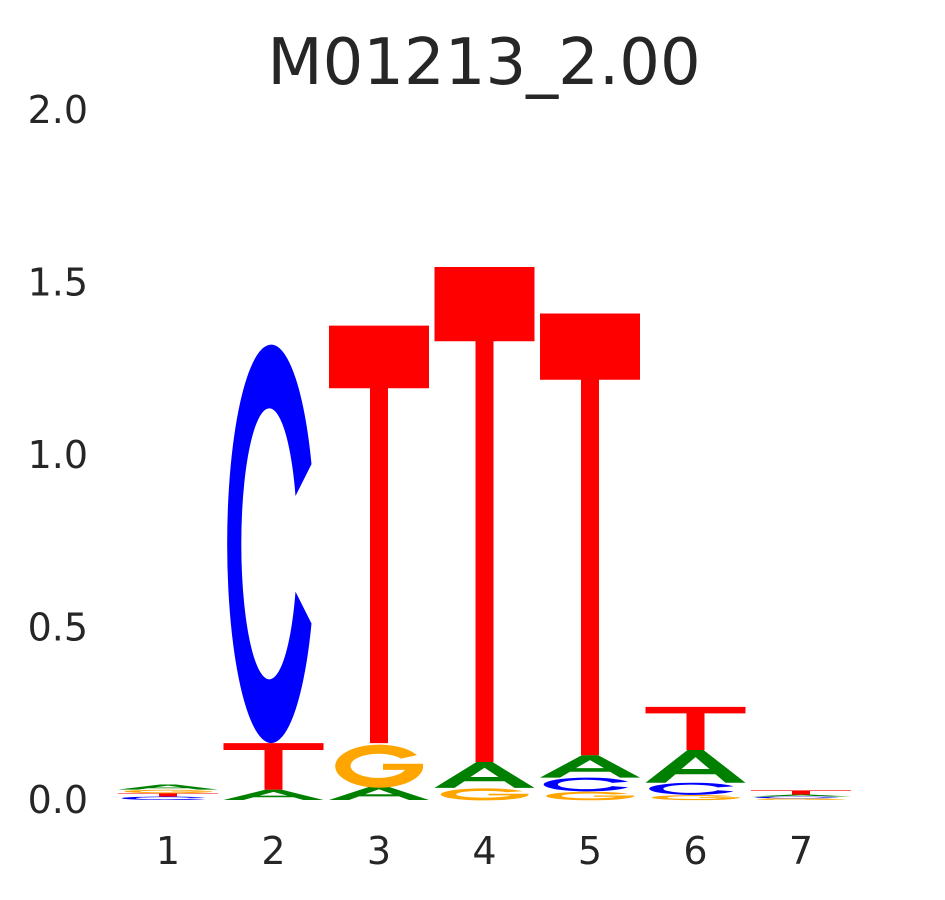 The width and height of the screenshot is (945, 900). I want to click on y-tick-label: 1.0, so click(58, 455).